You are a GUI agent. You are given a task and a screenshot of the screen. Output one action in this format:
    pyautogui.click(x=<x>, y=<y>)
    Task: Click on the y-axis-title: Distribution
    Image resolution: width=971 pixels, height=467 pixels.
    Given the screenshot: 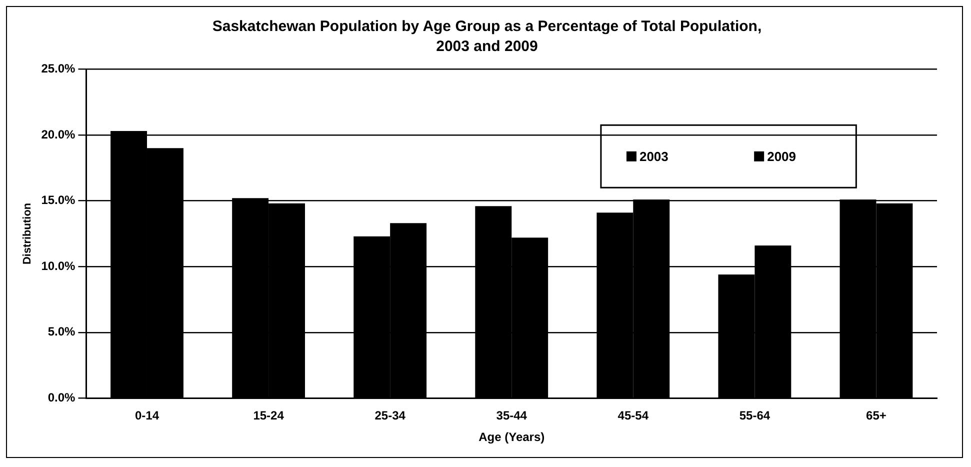 What is the action you would take?
    pyautogui.click(x=28, y=233)
    